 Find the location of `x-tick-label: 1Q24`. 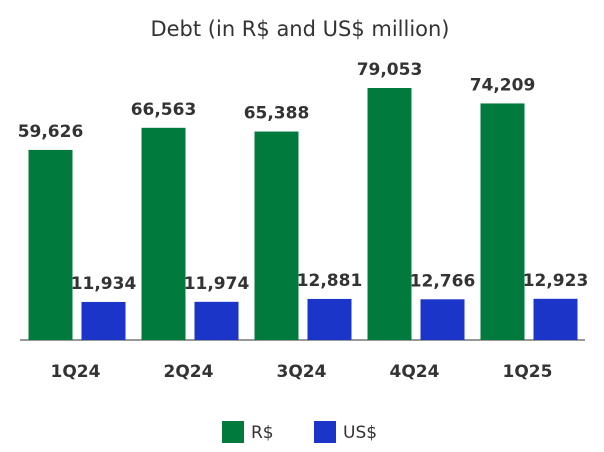

x-tick-label: 1Q24 is located at coordinates (76, 372).